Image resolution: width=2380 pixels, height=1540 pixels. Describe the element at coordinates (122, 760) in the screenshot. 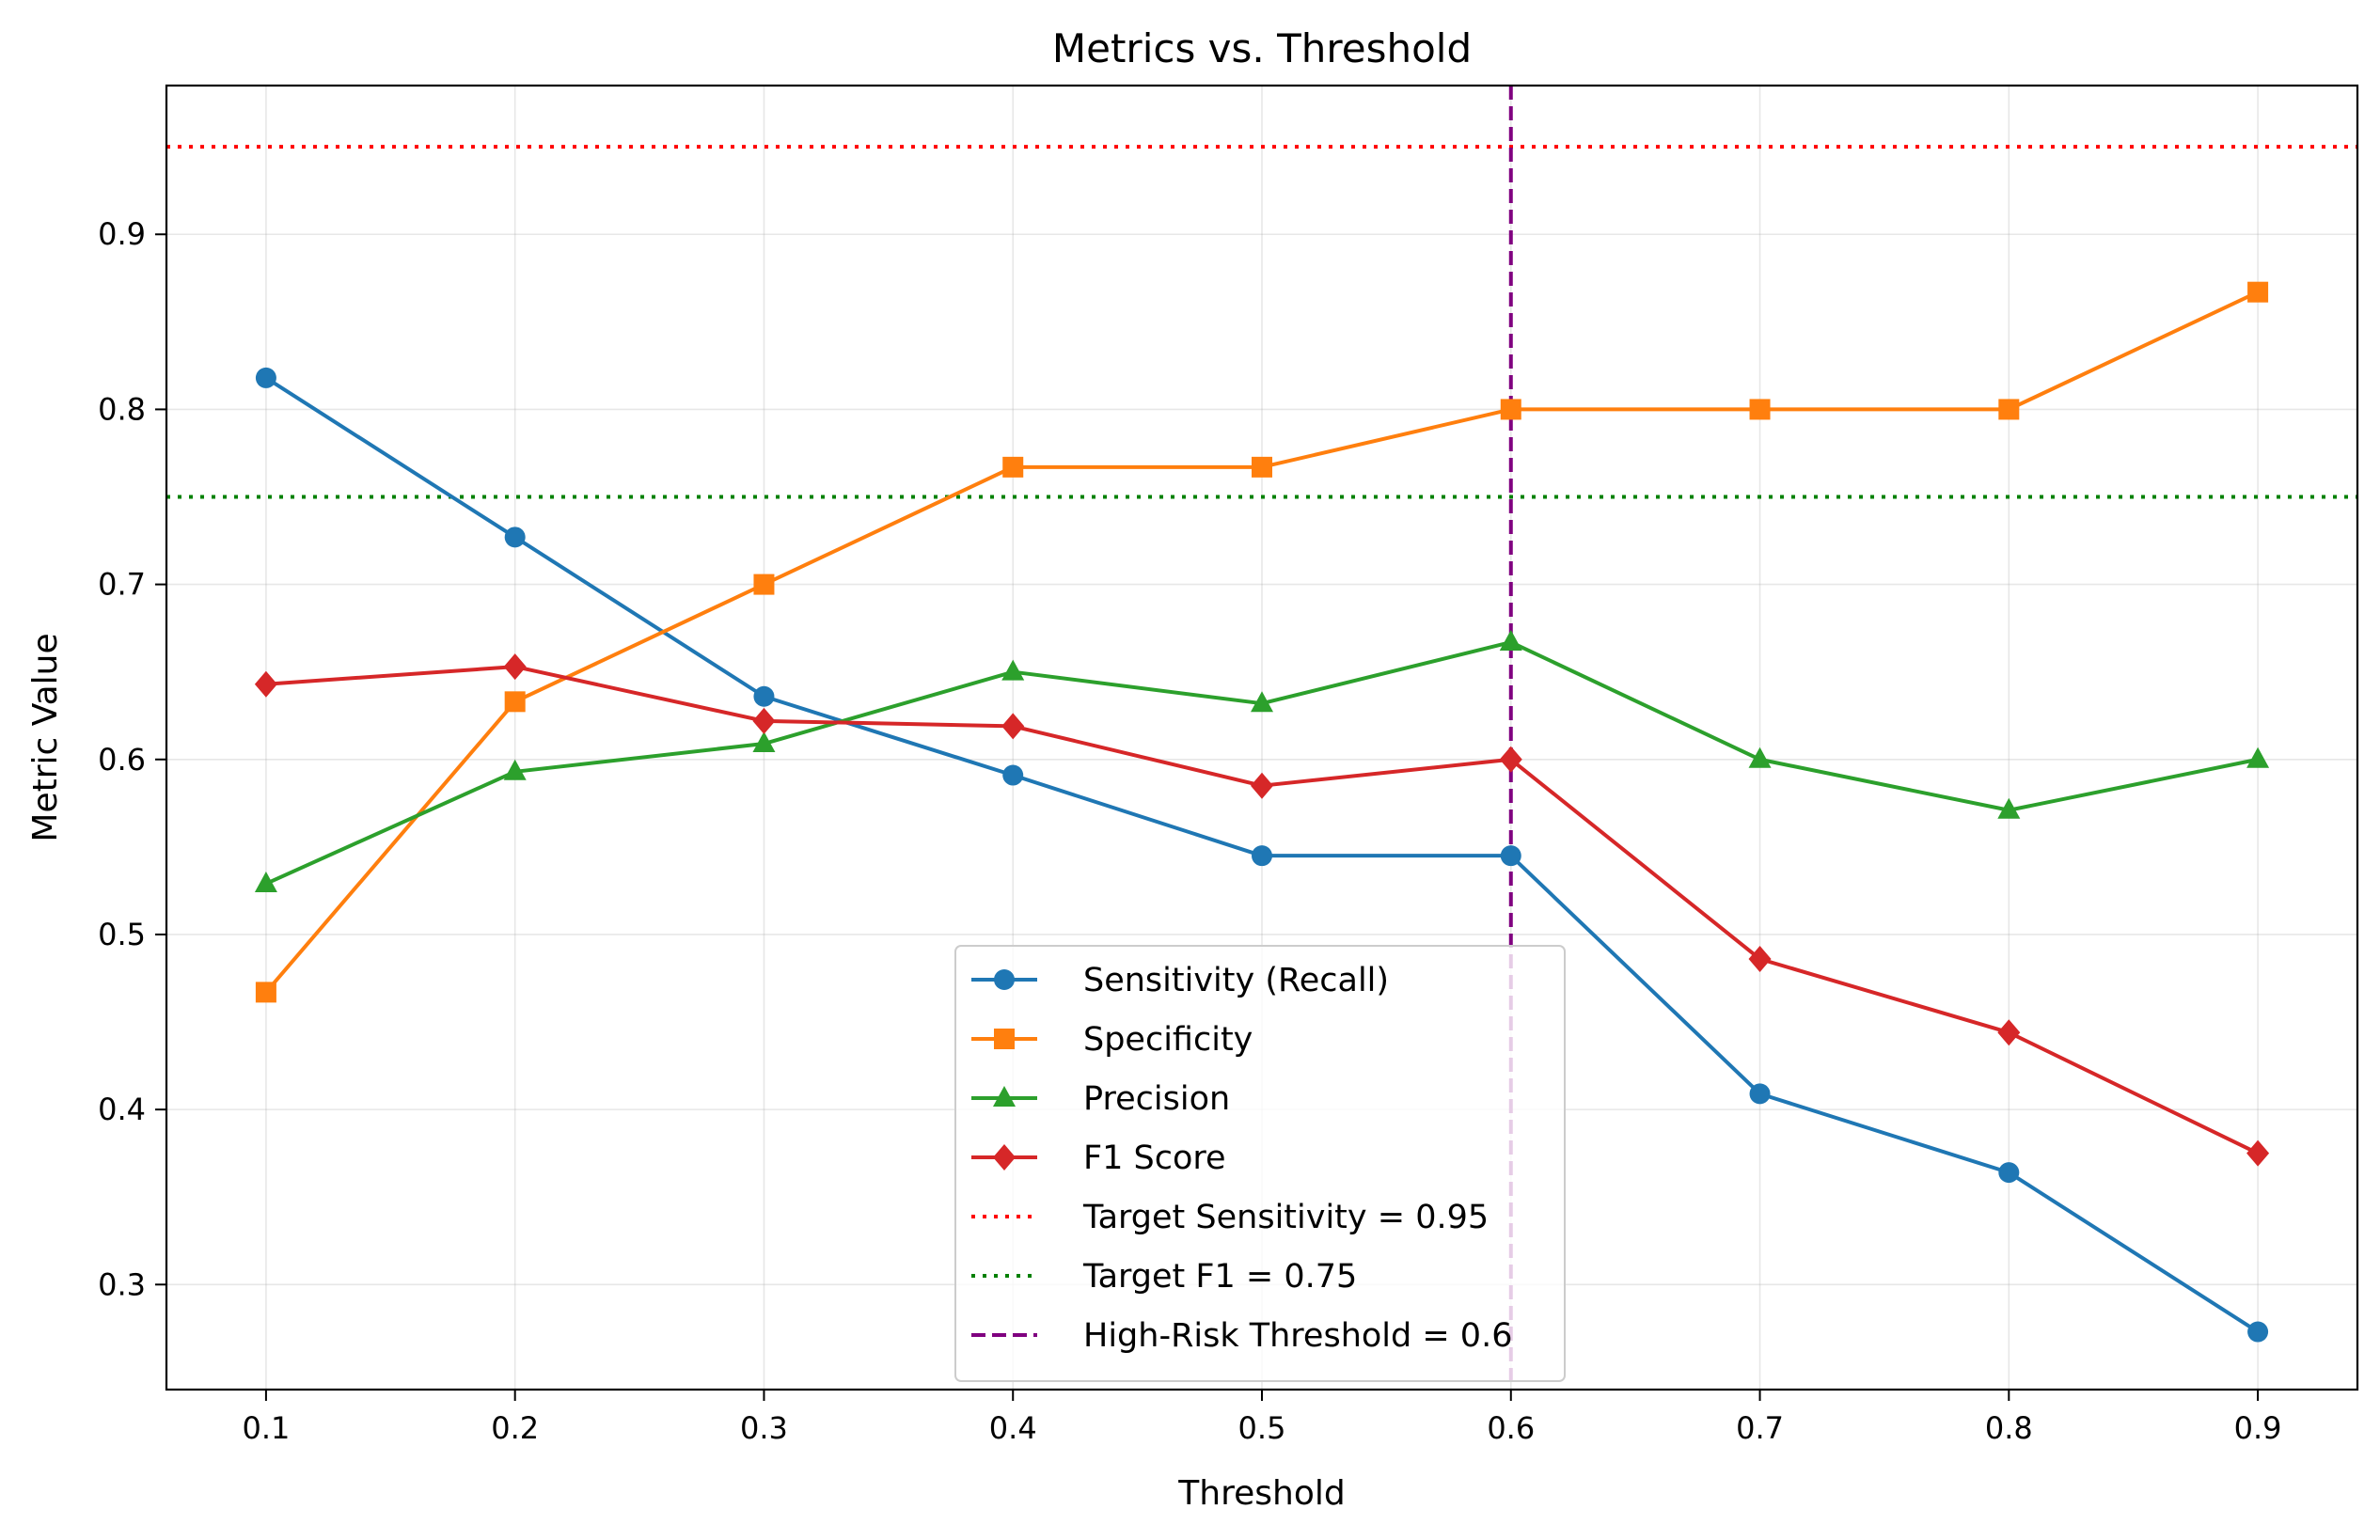

I see `y-tick-label: 0.6` at that location.